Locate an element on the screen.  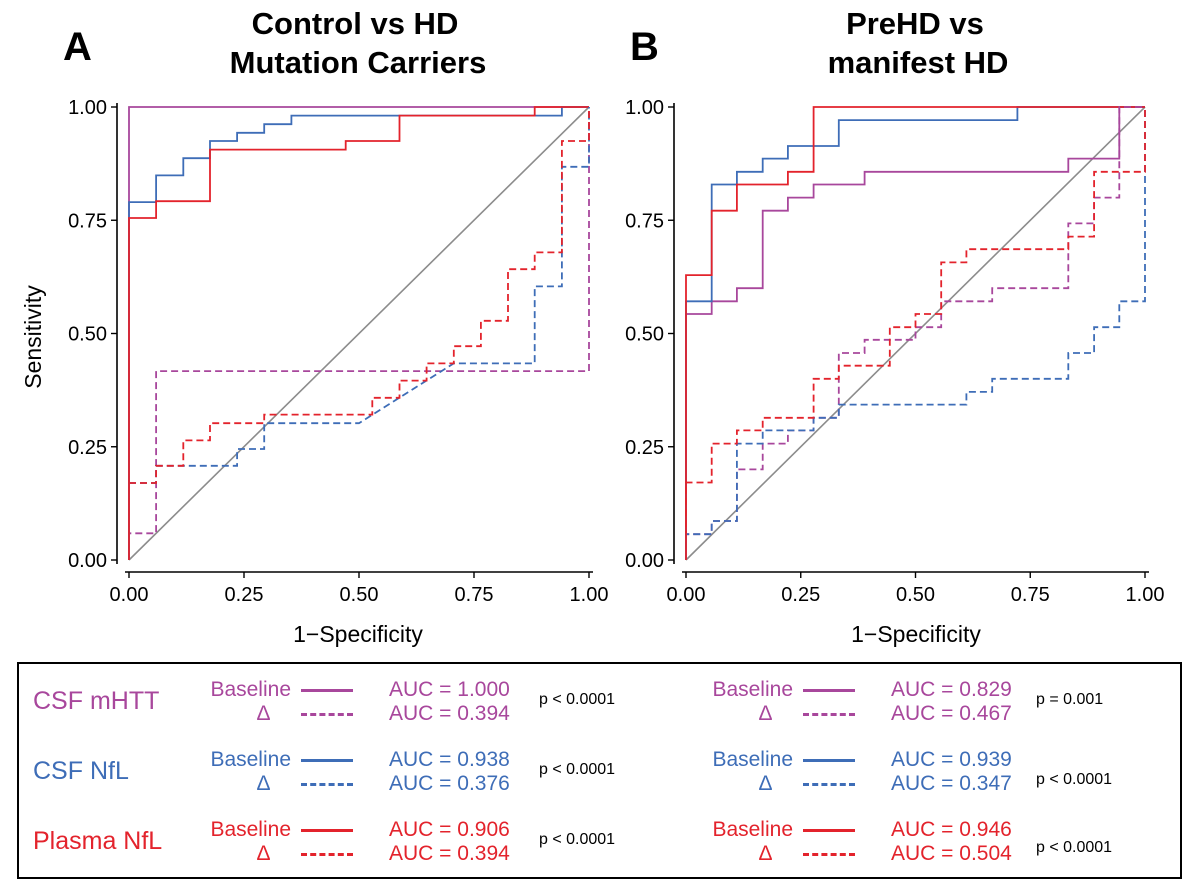
panel-a-letter: A is located at coordinates (77, 47).